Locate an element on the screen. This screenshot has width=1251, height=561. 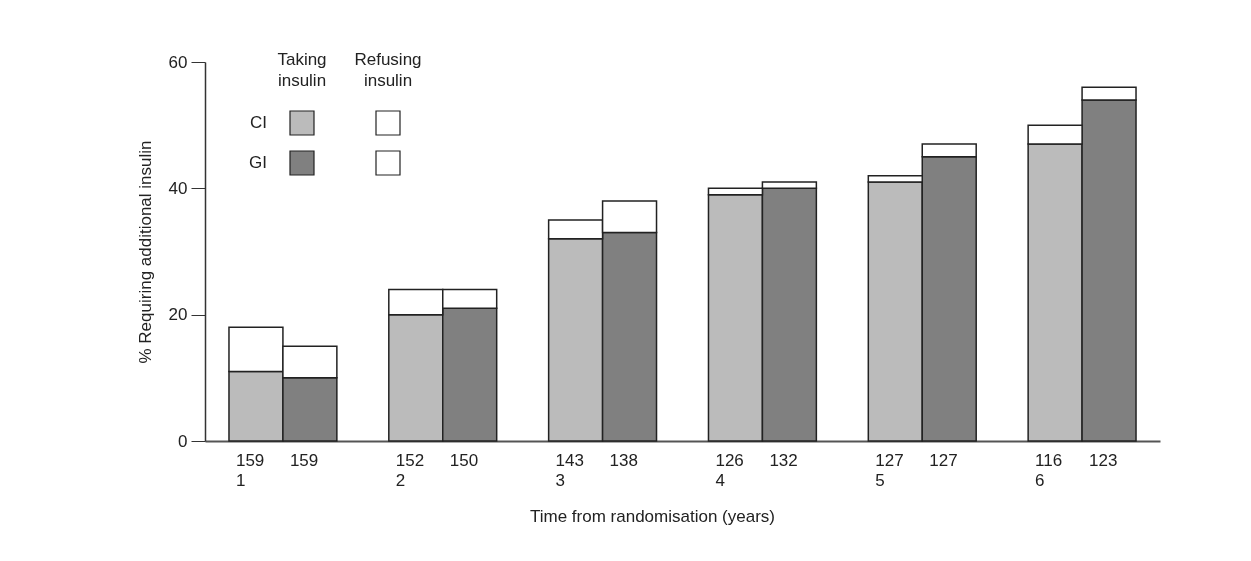
x-tick-label: 143 3 is located at coordinates (569, 470).